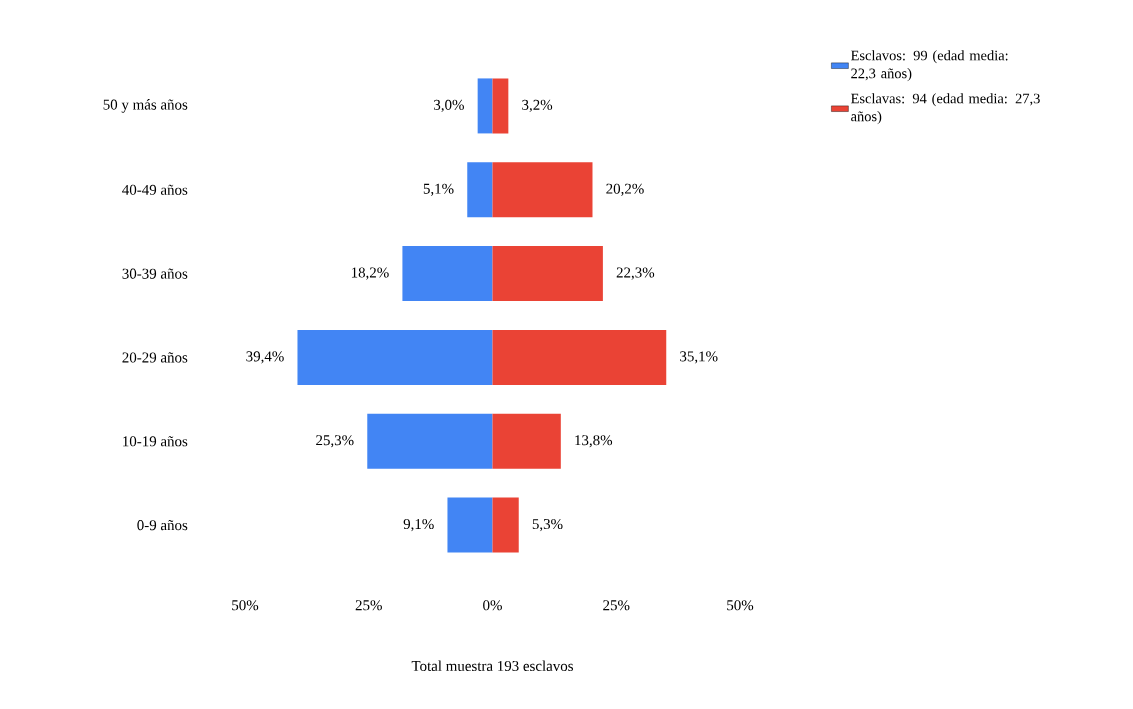  I want to click on data-label: 5,1%, so click(438, 189).